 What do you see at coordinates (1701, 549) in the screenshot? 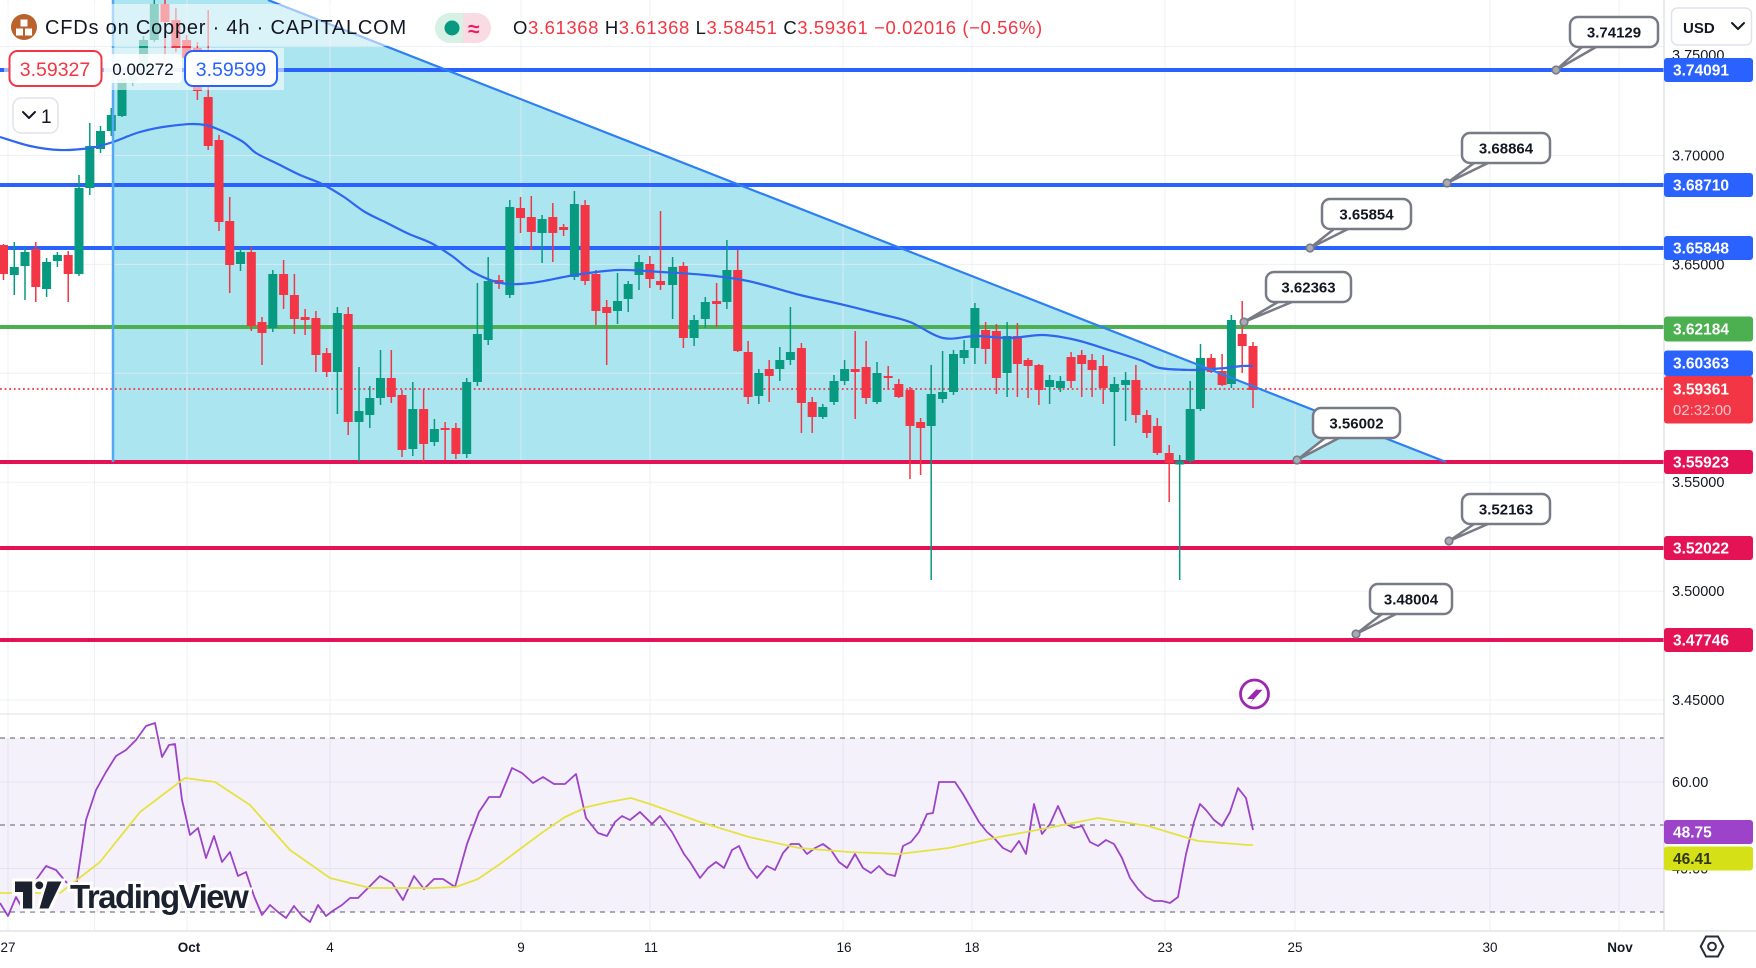
I see `svg-text: 3.52022` at bounding box center [1701, 549].